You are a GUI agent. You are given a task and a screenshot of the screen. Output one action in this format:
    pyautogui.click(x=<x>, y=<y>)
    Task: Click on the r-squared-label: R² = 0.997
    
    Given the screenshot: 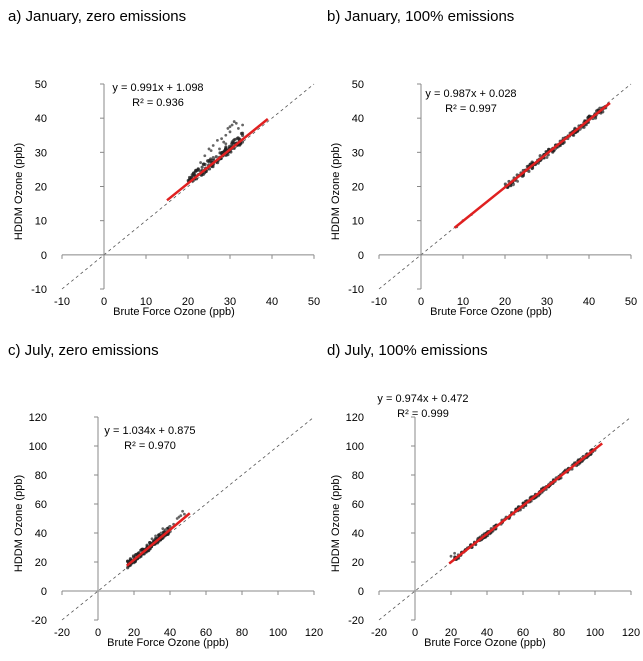 What is the action you would take?
    pyautogui.click(x=471, y=109)
    